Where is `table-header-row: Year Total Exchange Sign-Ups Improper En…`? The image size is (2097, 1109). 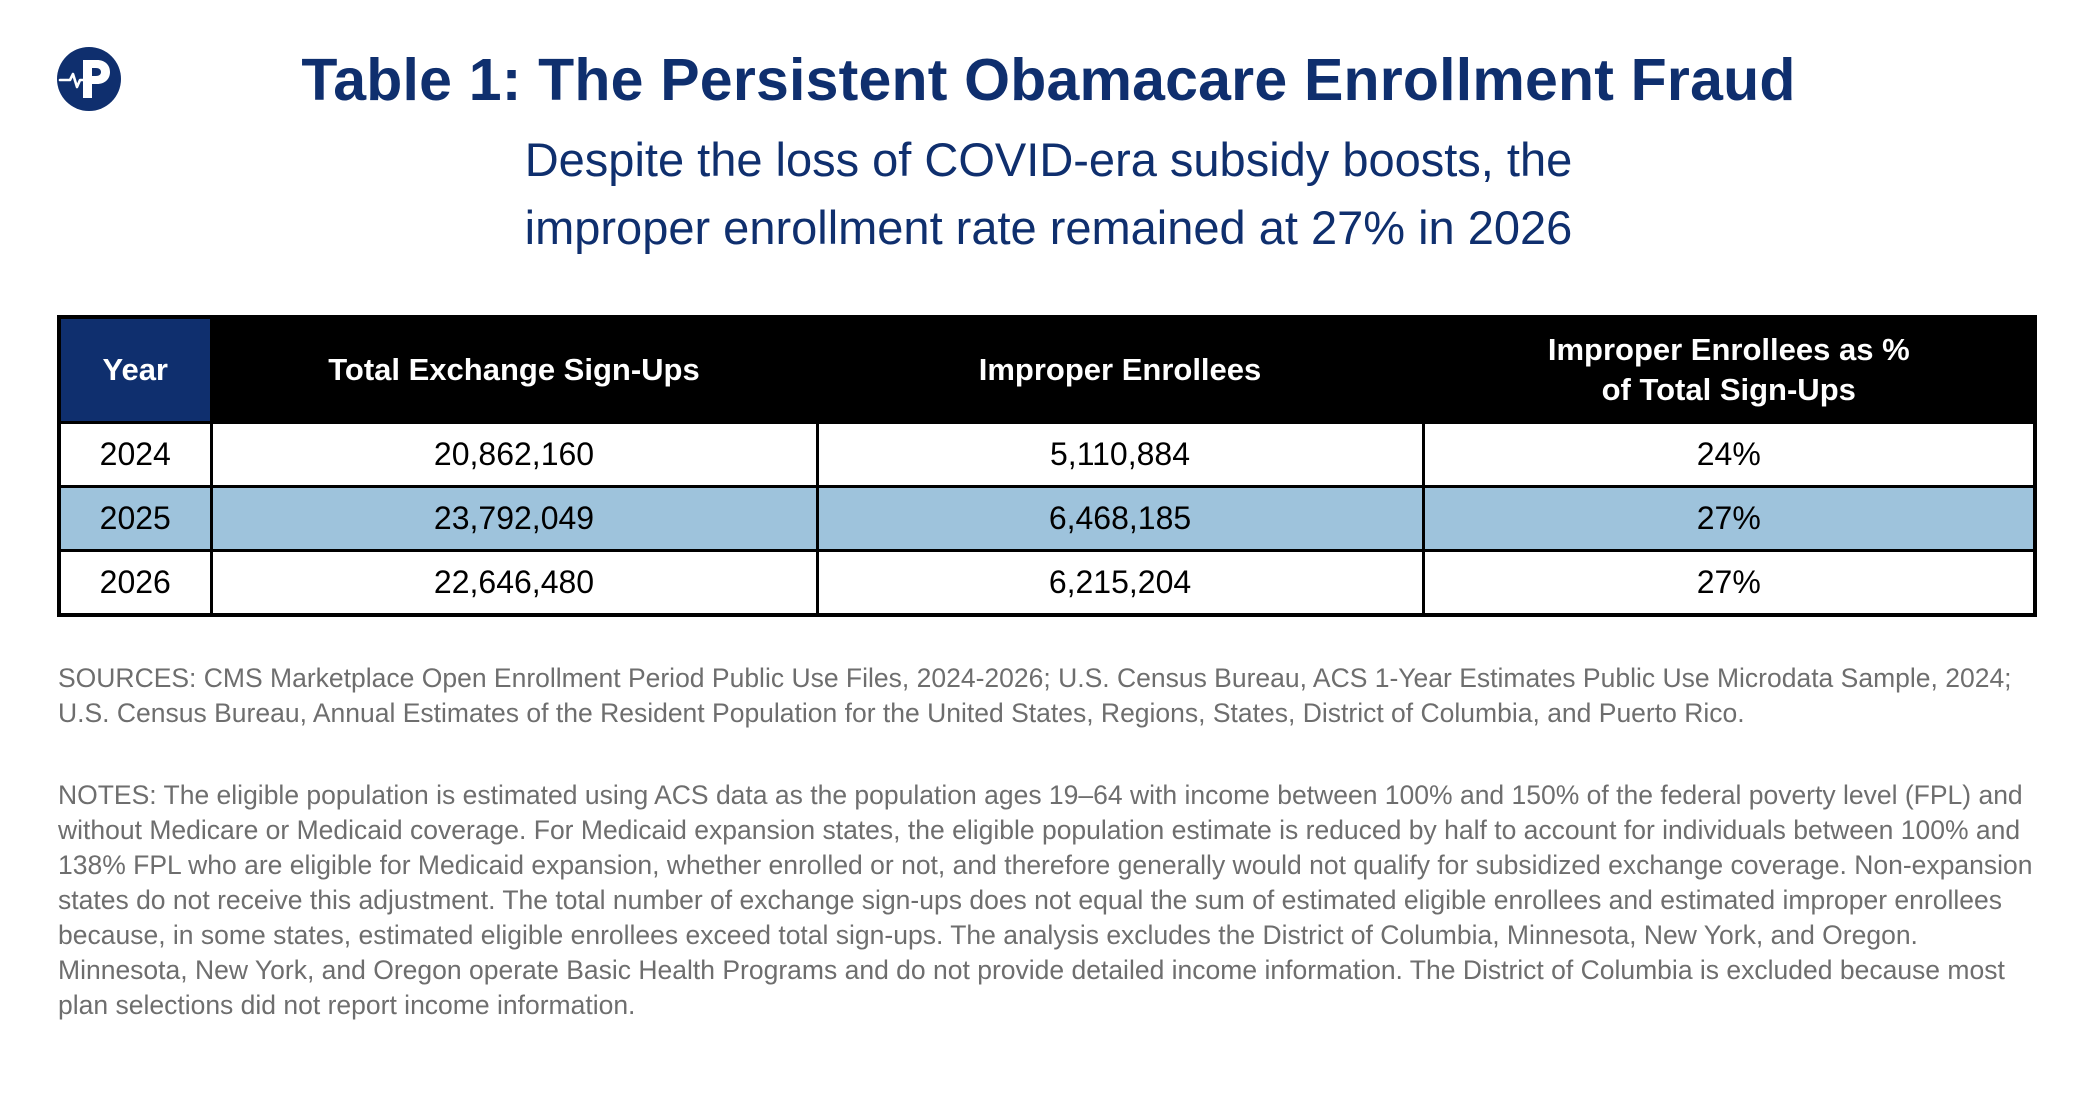
table-header-row: Year Total Exchange Sign-Ups Improper En… is located at coordinates (1047, 369).